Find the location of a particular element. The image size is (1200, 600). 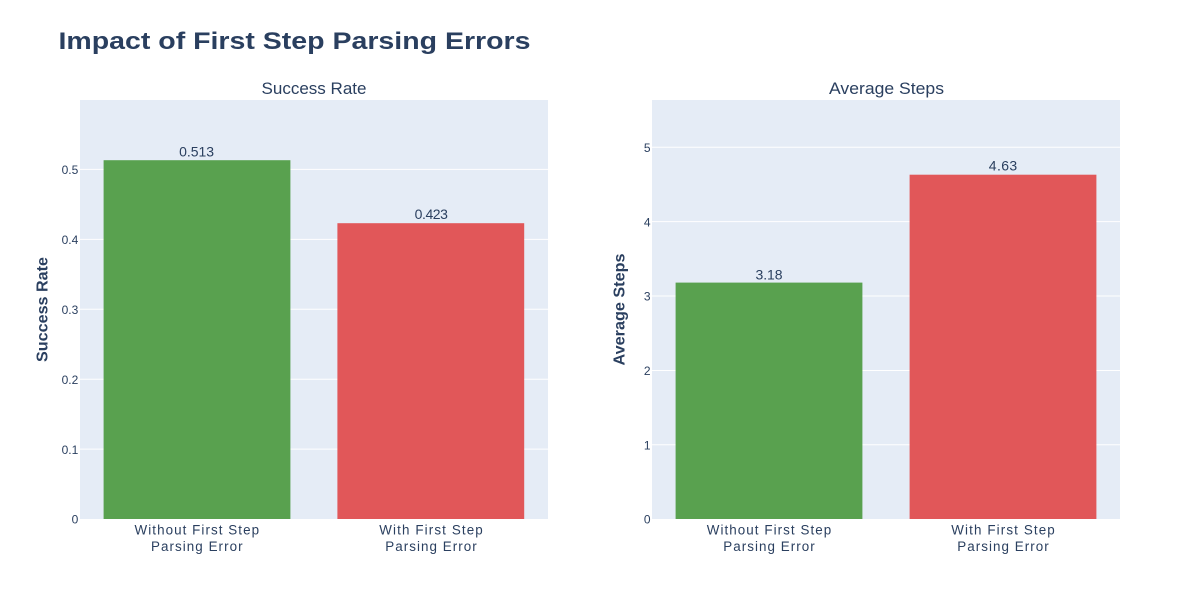

svg-text: 3.18 is located at coordinates (769, 275).